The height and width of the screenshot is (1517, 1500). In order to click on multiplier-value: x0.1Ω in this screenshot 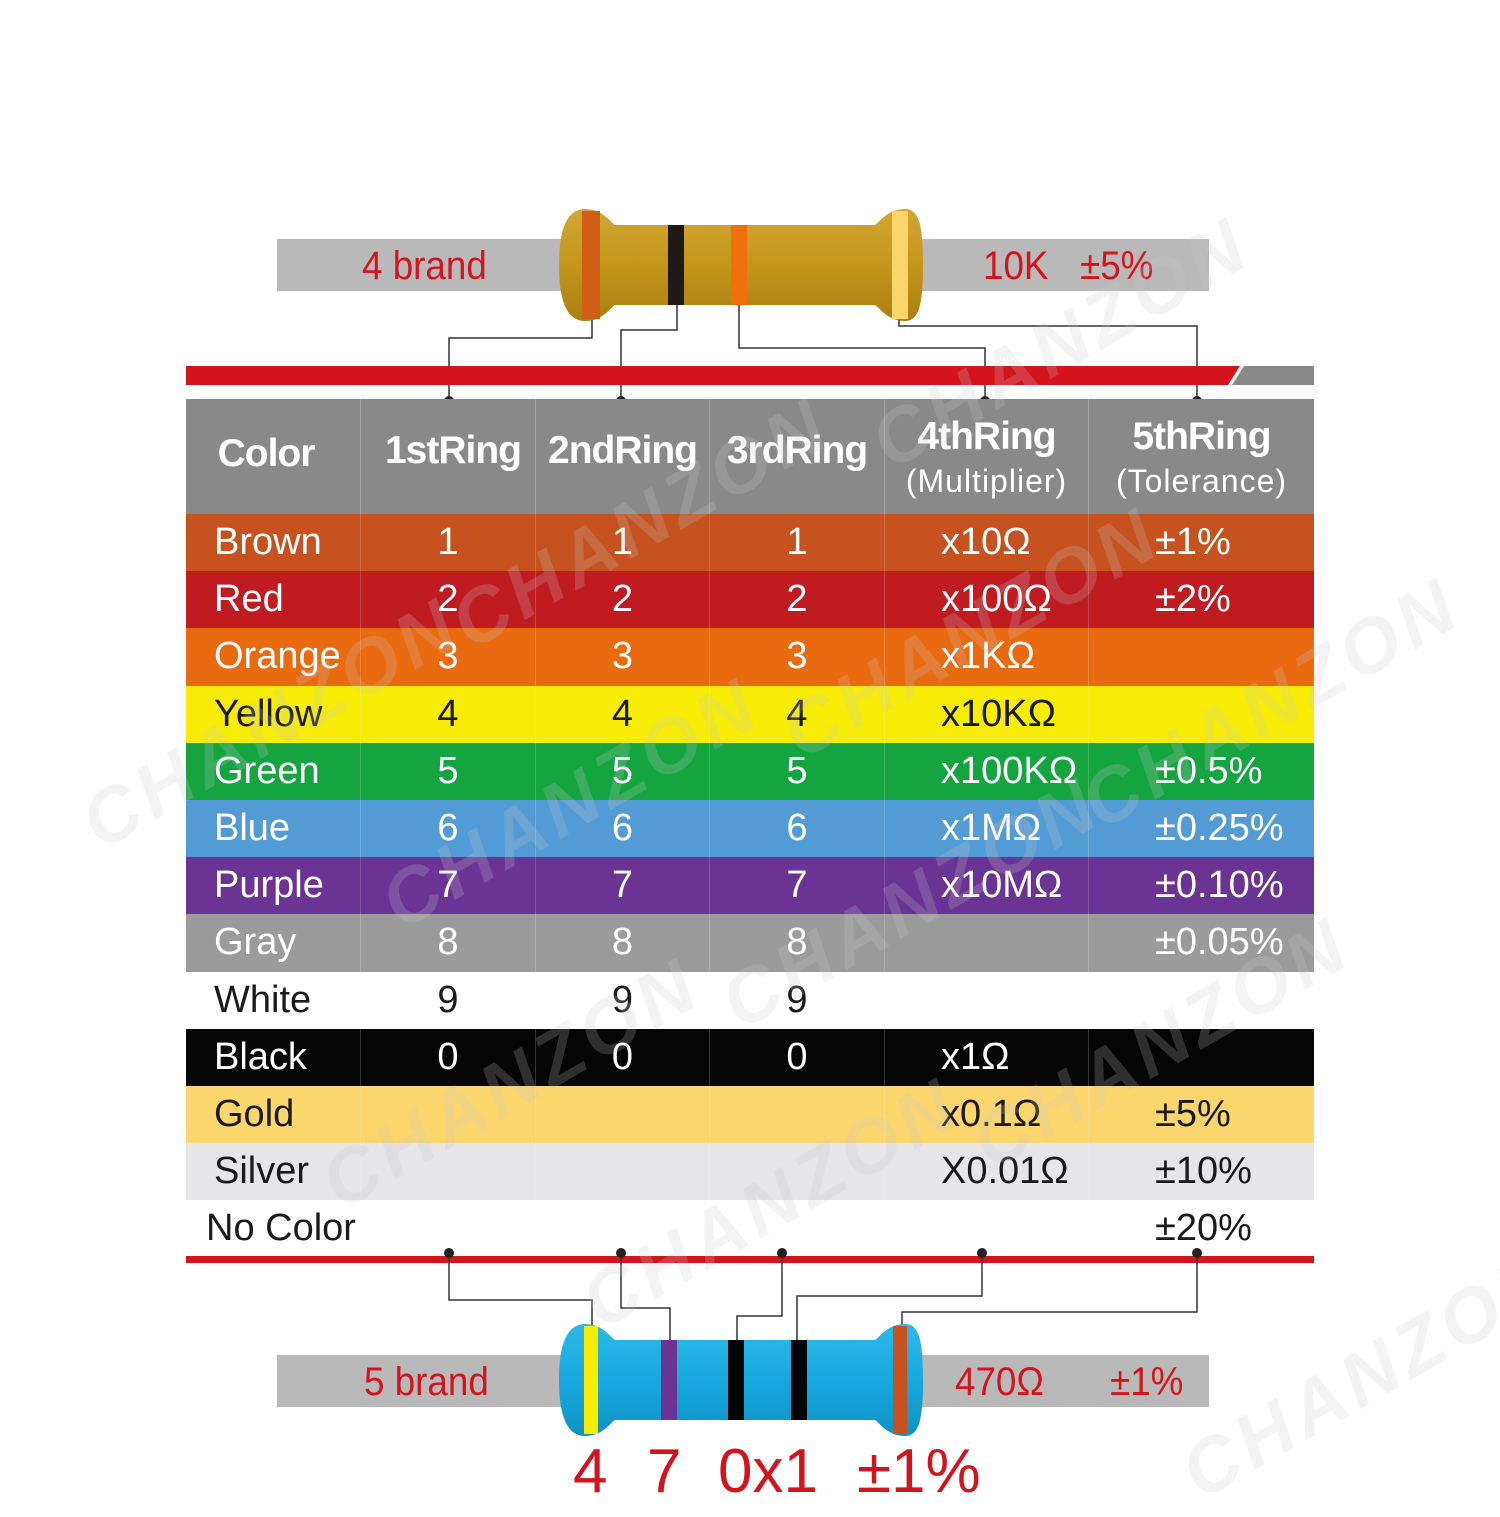, I will do `click(987, 1114)`.